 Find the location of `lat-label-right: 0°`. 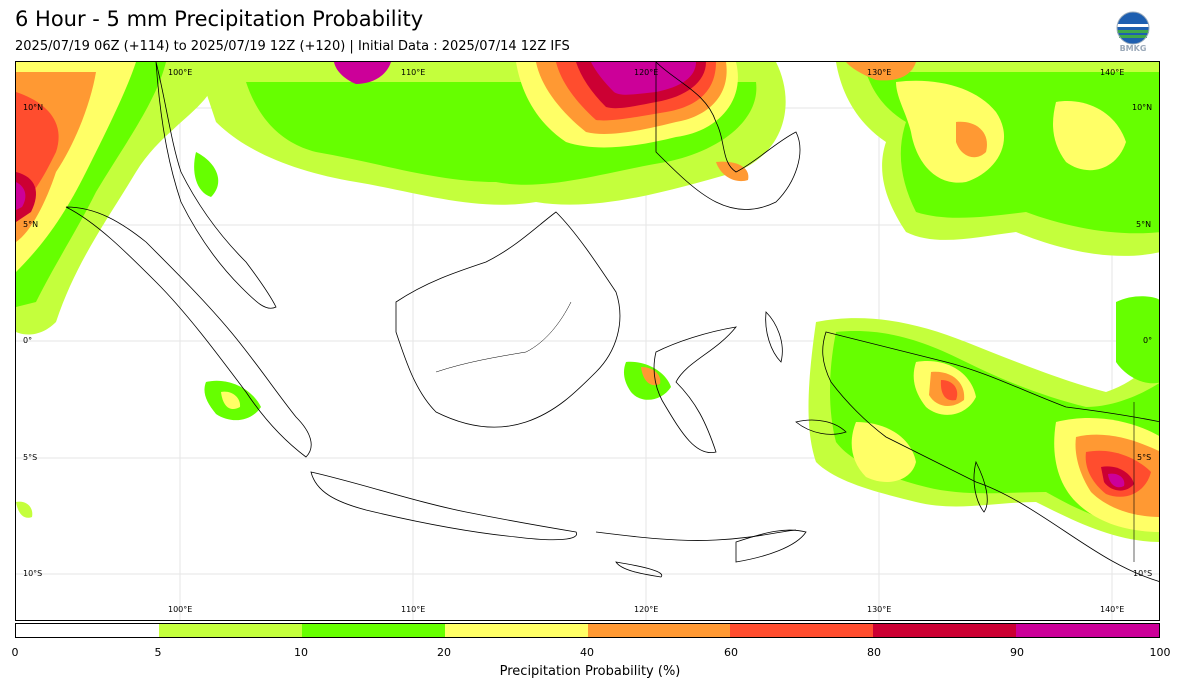

lat-label-right: 0° is located at coordinates (1148, 340).